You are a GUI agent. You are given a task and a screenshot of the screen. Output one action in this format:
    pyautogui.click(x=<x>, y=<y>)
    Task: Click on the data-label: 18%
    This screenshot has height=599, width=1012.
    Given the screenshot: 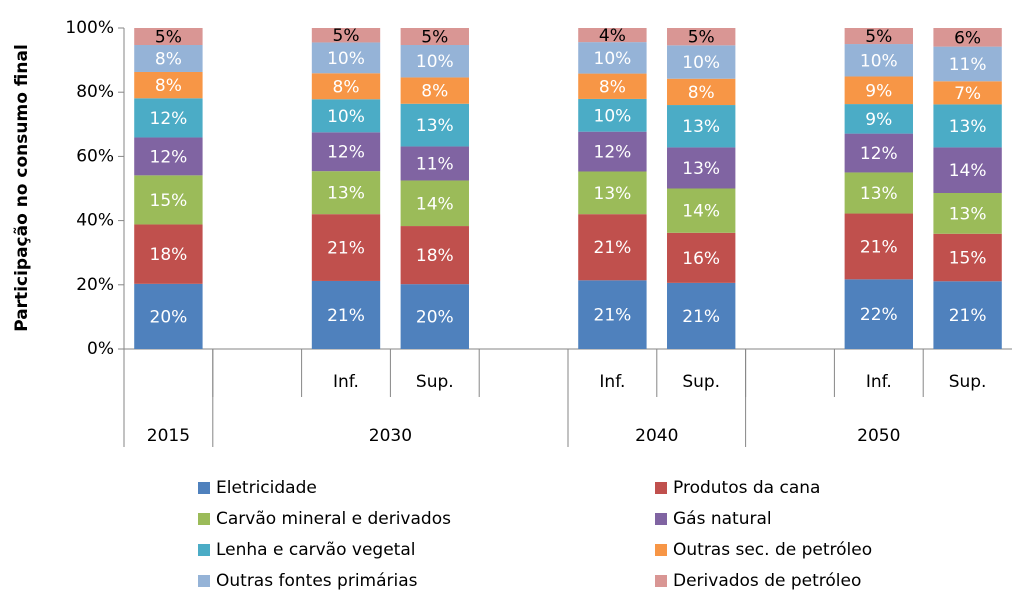 What is the action you would take?
    pyautogui.click(x=169, y=255)
    